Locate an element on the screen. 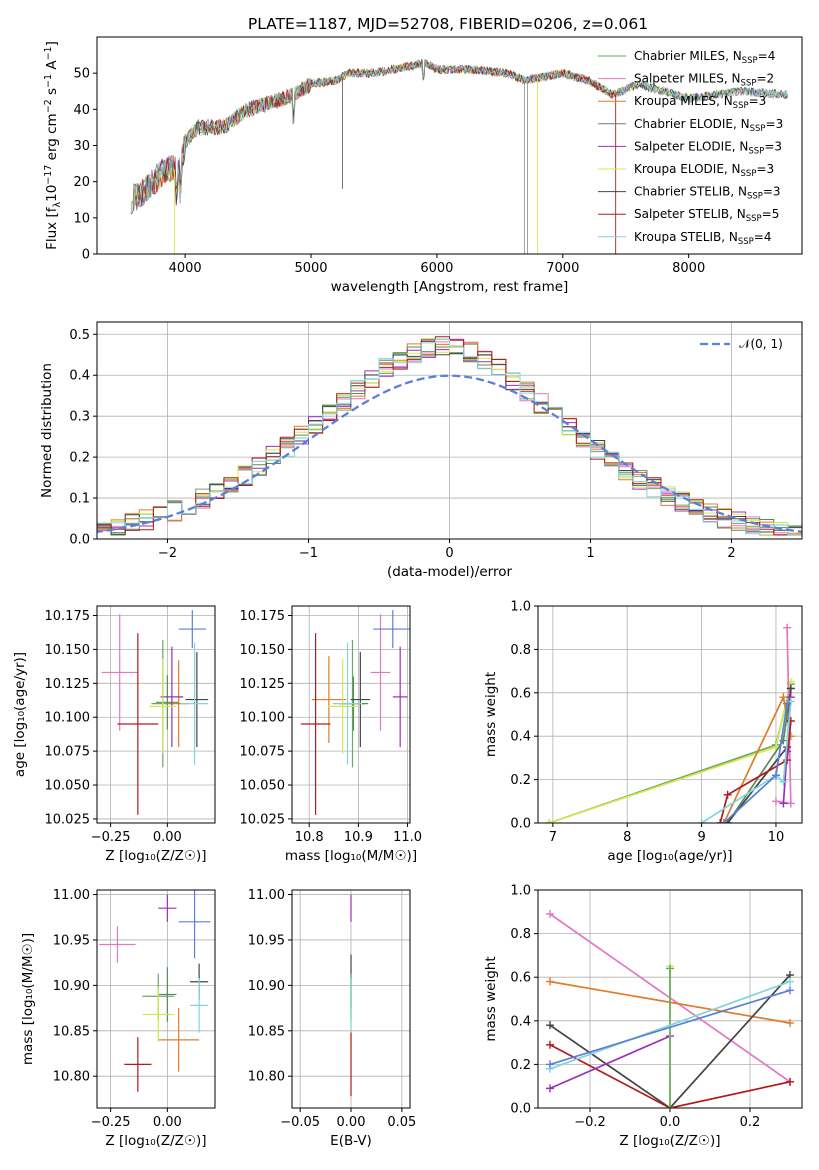 This screenshot has height=1170, width=819. y-axis-label: Flux [fλ10−17 erg cm−2 s−1 A−1] is located at coordinates (53, 145).